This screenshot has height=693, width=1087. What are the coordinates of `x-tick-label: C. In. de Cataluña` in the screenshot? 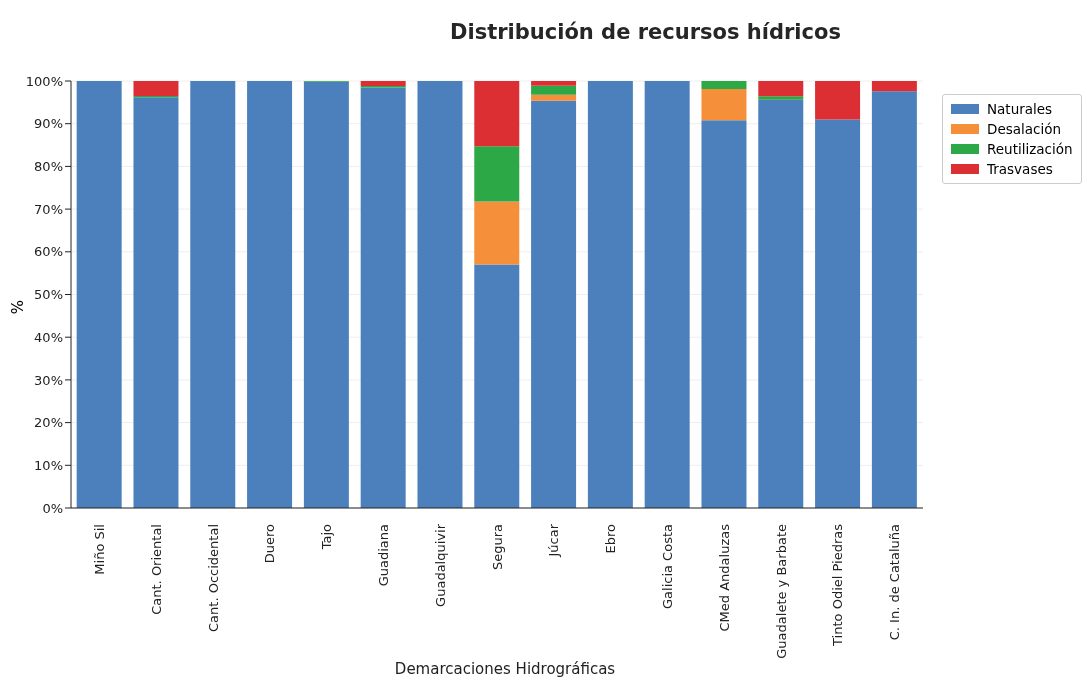 It's located at (895, 582).